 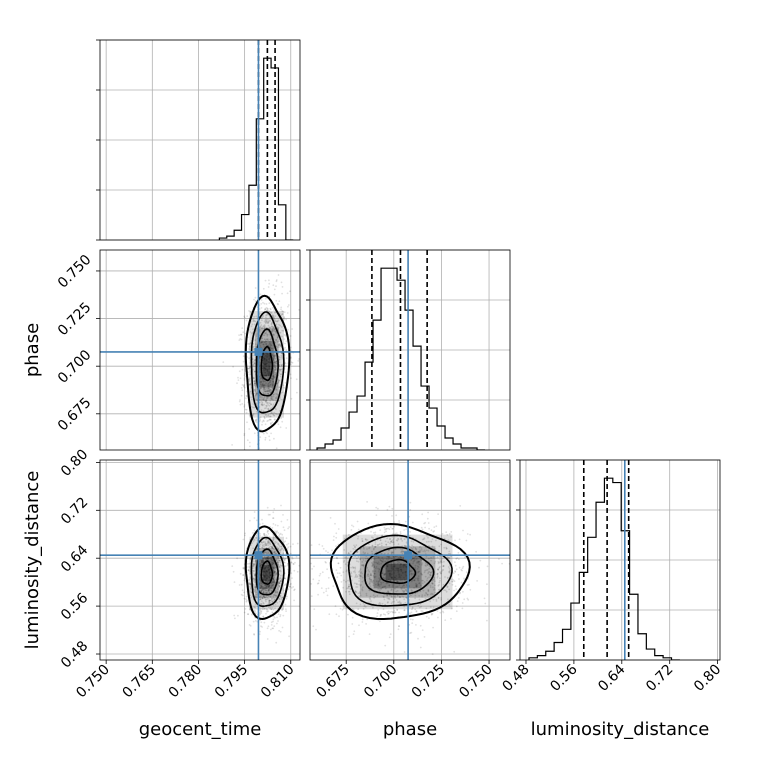 What do you see at coordinates (267, 364) in the screenshot?
I see `density-cell` at bounding box center [267, 364].